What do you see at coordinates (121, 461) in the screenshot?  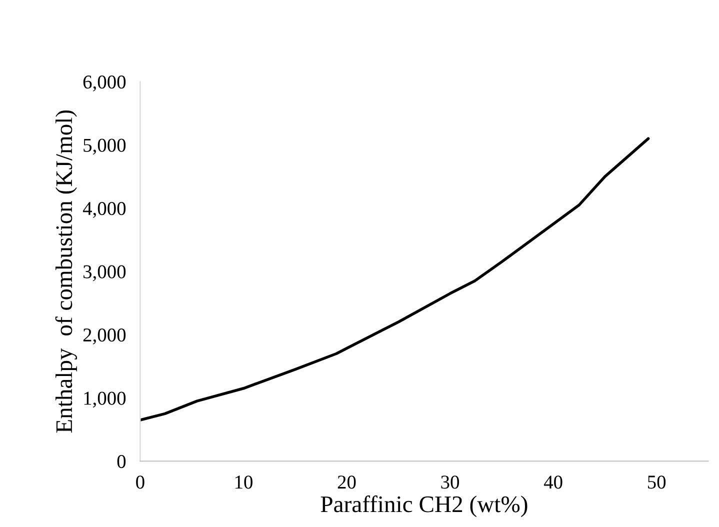 I see `y-tick-label: 0` at bounding box center [121, 461].